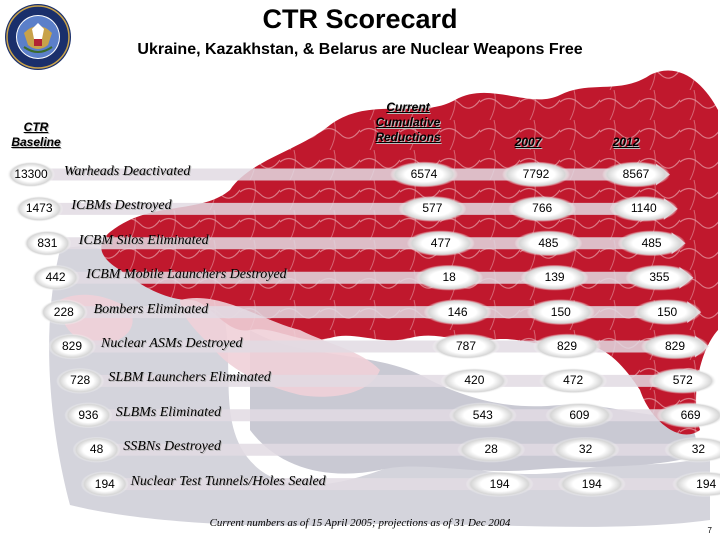 The image size is (720, 540). Describe the element at coordinates (168, 412) in the screenshot. I see `row-label: SLBMs Eliminated` at that location.